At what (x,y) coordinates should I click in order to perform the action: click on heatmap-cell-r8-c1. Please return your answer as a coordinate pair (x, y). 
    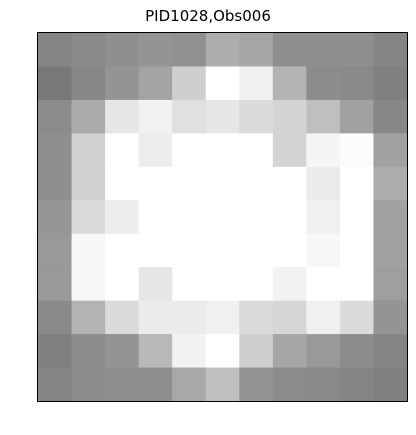
    Looking at the image, I should click on (88, 317).